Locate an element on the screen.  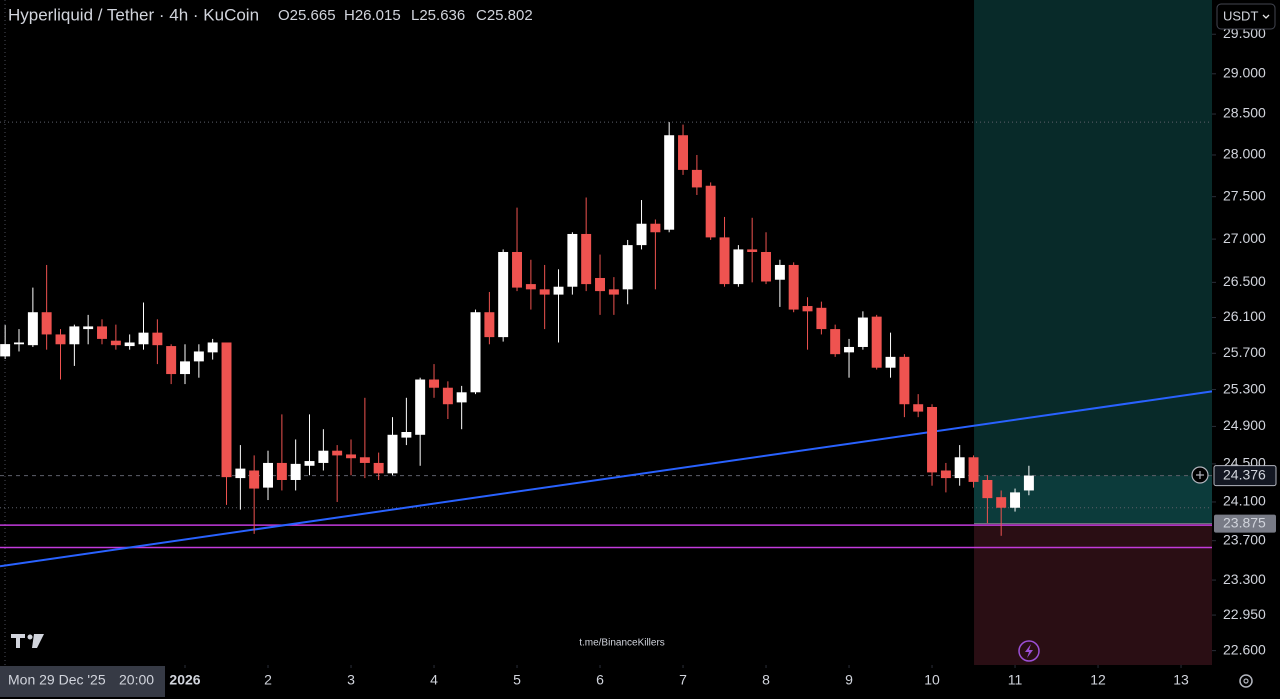
legend-open: O25.665 is located at coordinates (307, 15).